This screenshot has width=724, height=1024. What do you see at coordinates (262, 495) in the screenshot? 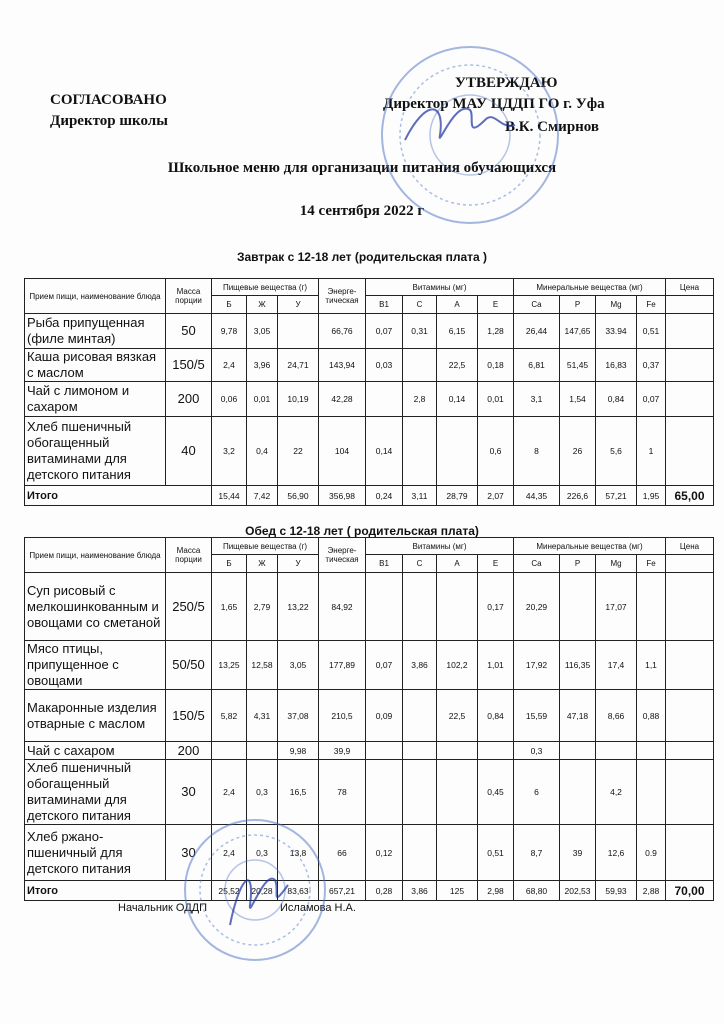
I see `total-value: 7,42` at bounding box center [262, 495].